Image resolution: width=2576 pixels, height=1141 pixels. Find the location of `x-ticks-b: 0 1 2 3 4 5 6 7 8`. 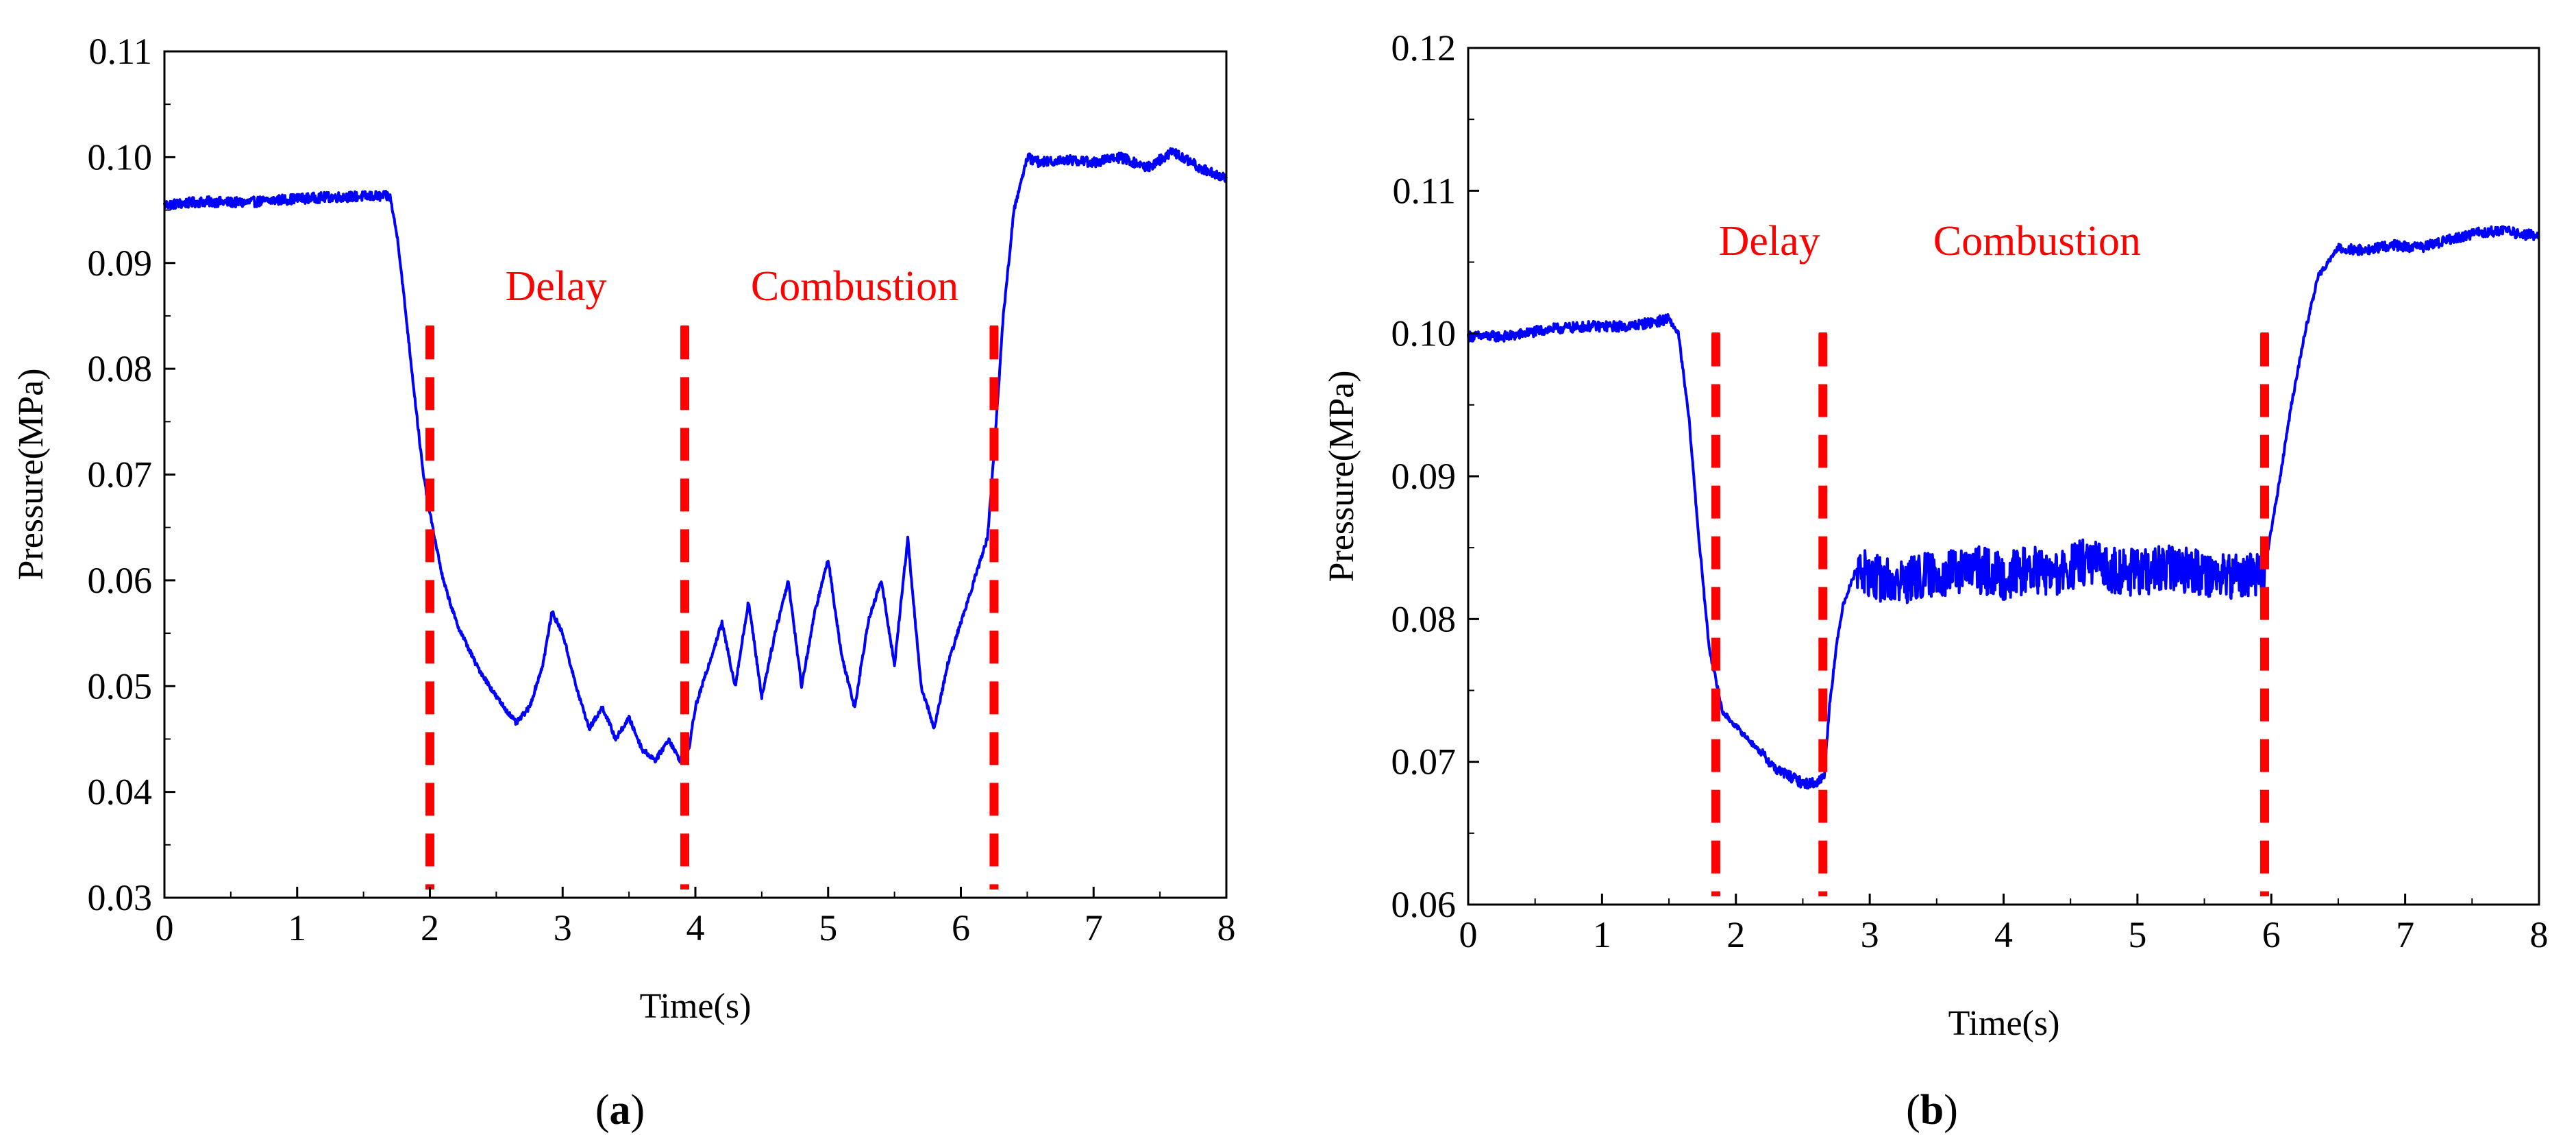

x-ticks-b: 0 1 2 3 4 5 6 7 8 is located at coordinates (2004, 925).